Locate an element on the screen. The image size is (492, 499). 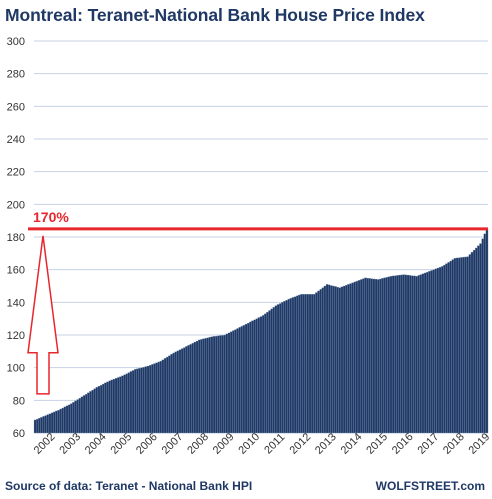
y-tick-label: 240 is located at coordinates (16, 140).